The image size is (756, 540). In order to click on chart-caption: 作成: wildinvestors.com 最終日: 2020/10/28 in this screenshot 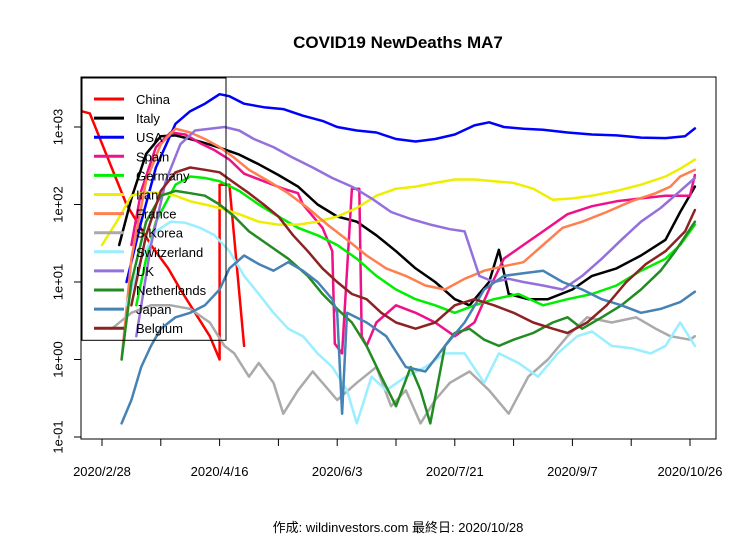, I will do `click(398, 527)`.